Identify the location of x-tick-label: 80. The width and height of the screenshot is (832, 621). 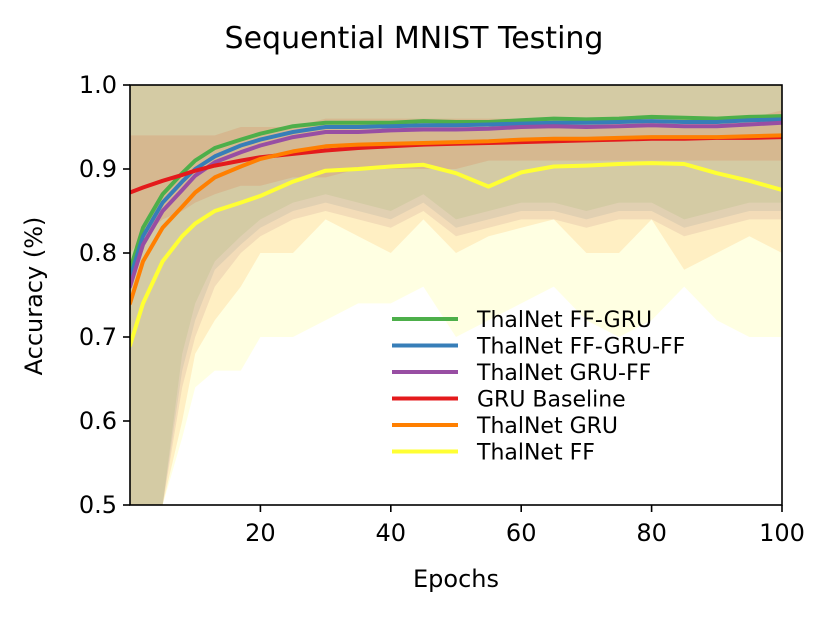
(651, 533).